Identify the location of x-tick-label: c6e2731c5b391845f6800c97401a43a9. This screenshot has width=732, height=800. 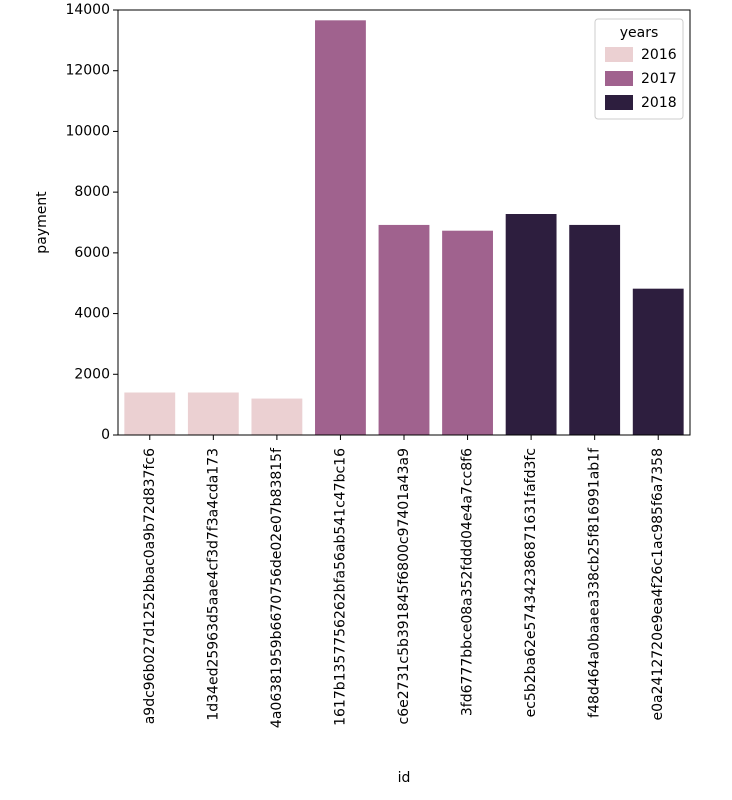
(404, 586).